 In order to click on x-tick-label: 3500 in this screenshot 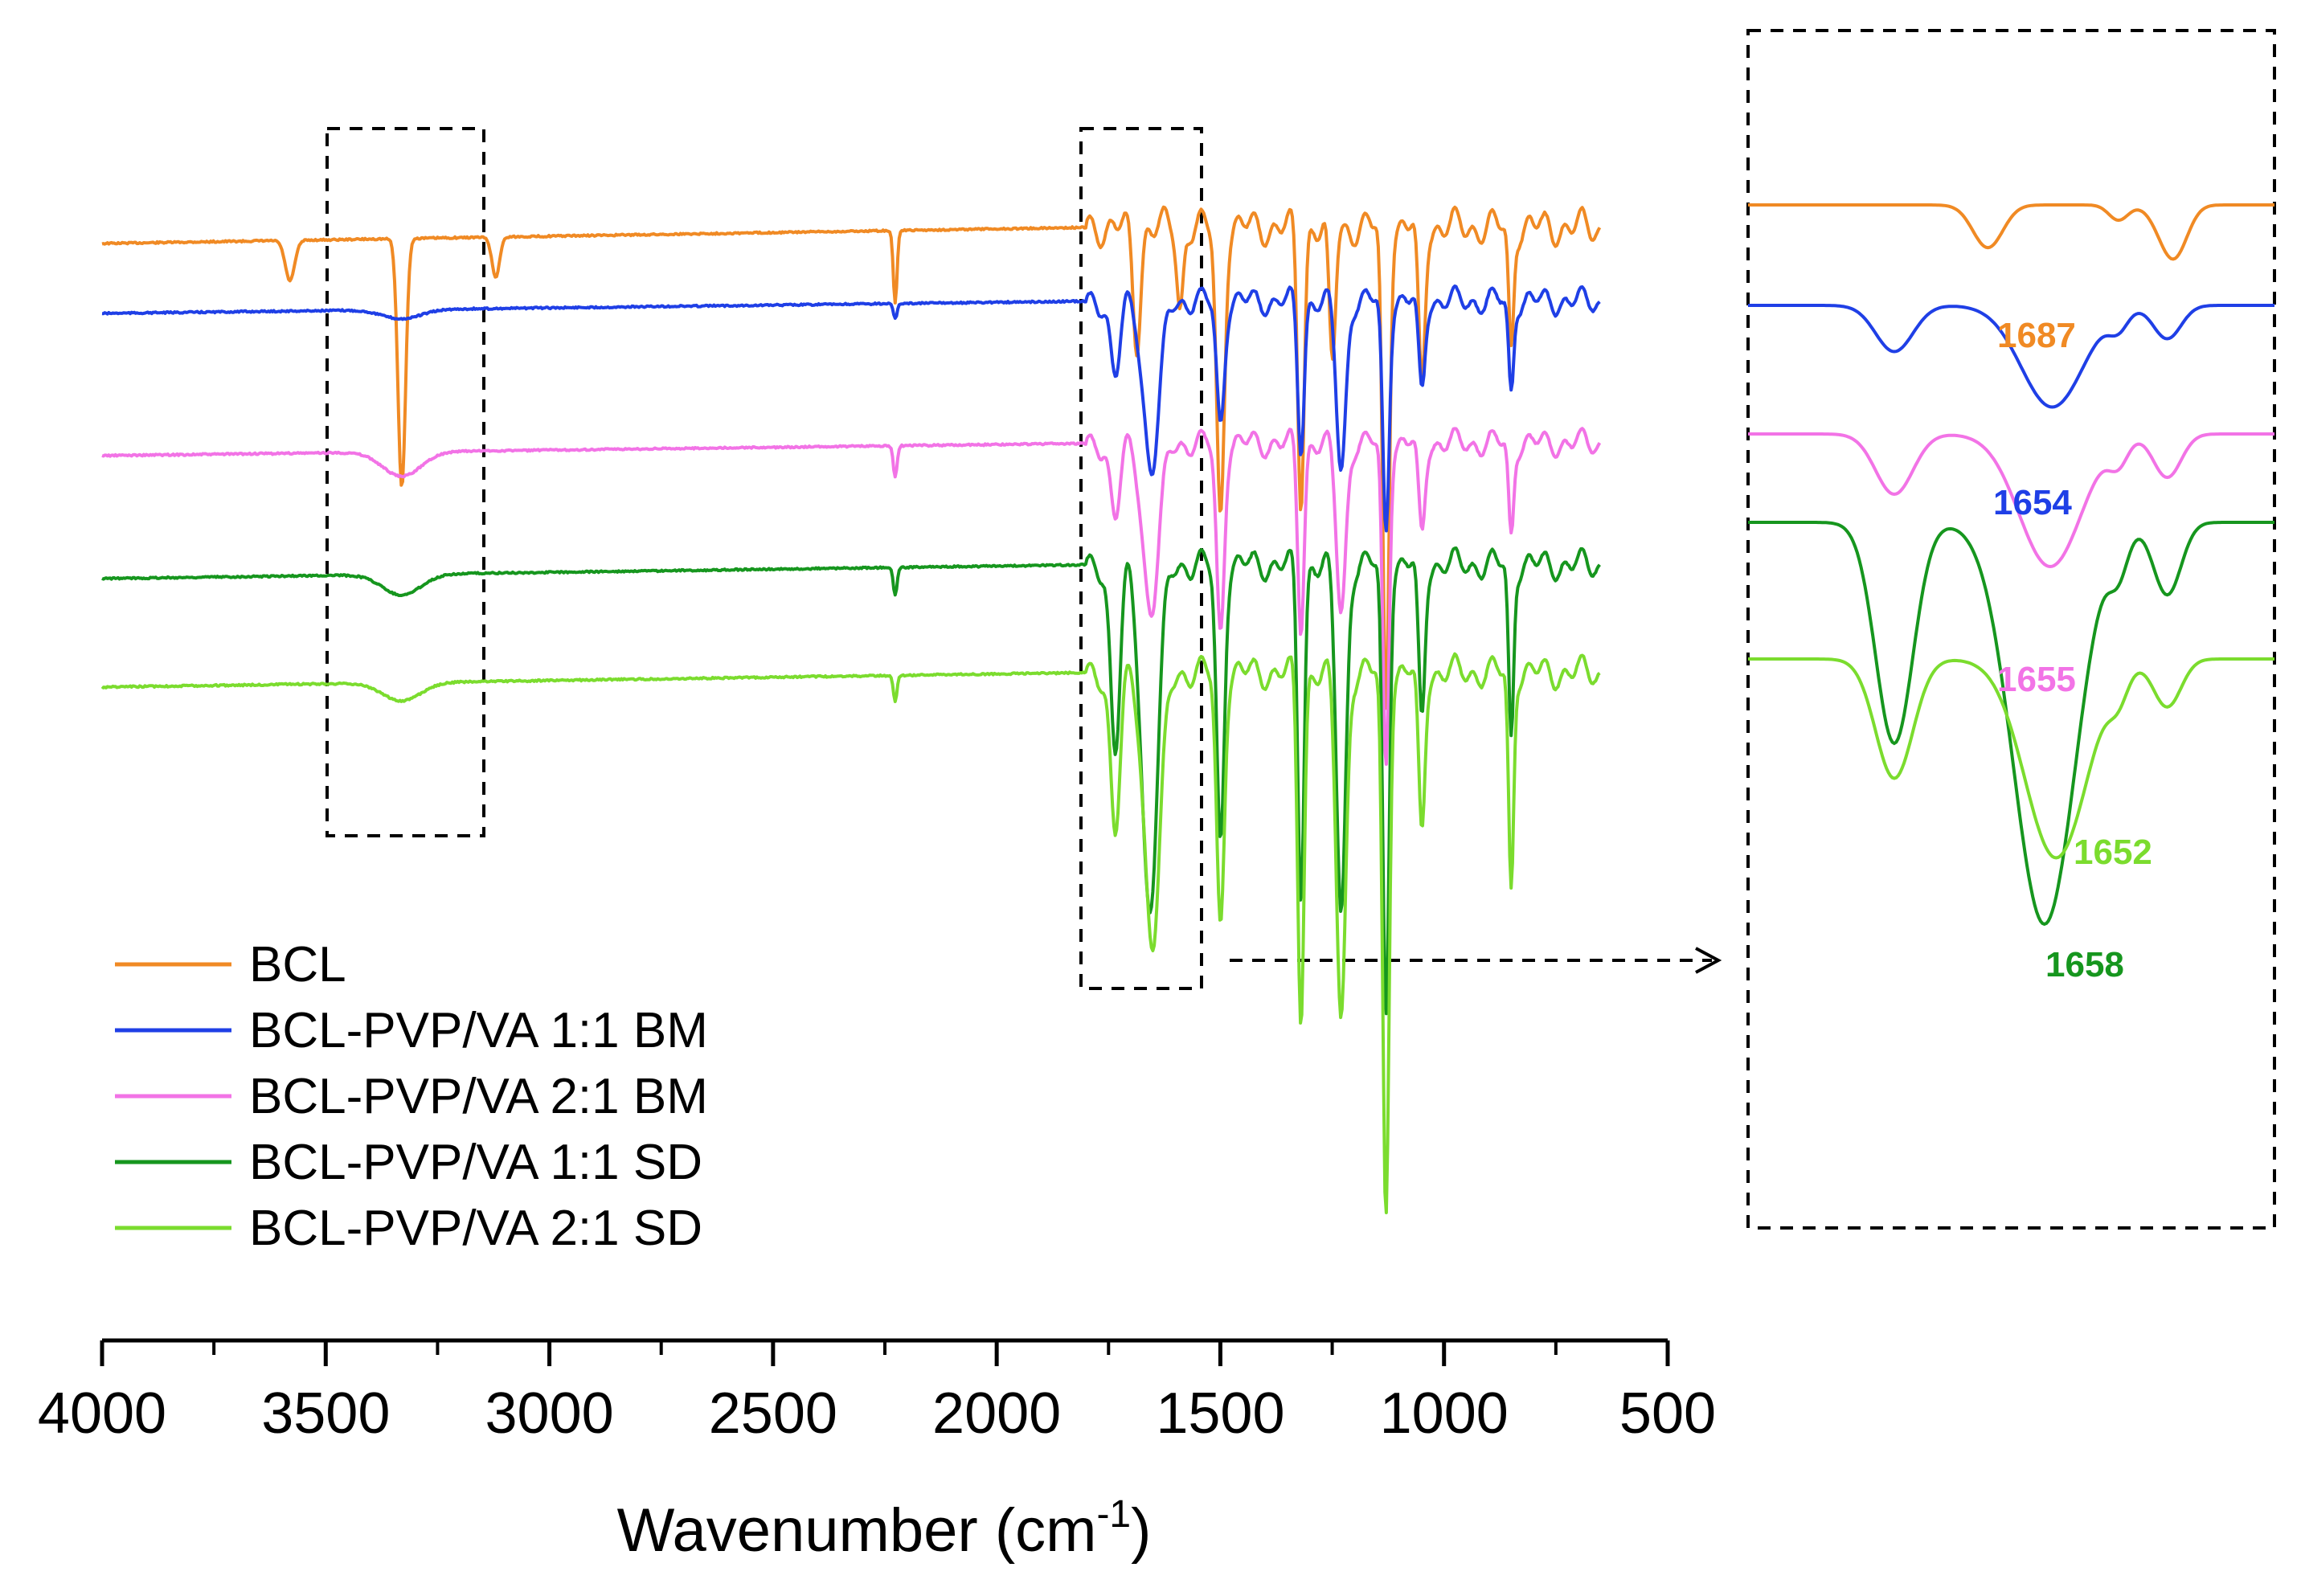, I will do `click(325, 1413)`.